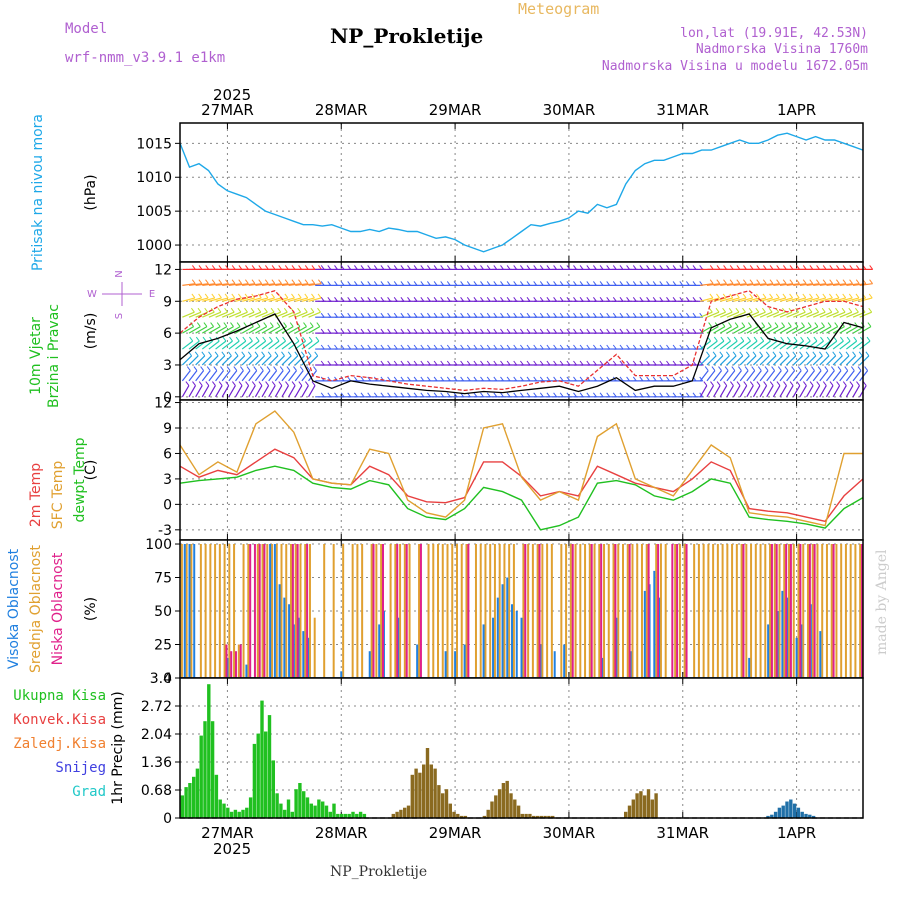 Image resolution: width=900 pixels, height=900 pixels. Describe the element at coordinates (521, 748) in the screenshot. I see `panel-background` at that location.